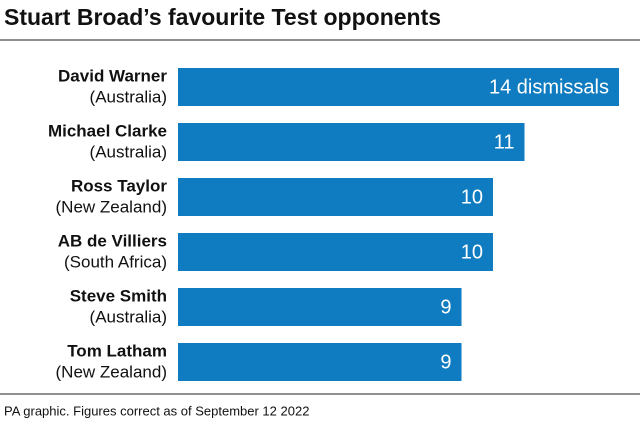  Describe the element at coordinates (504, 142) in the screenshot. I see `data-label: 11` at that location.